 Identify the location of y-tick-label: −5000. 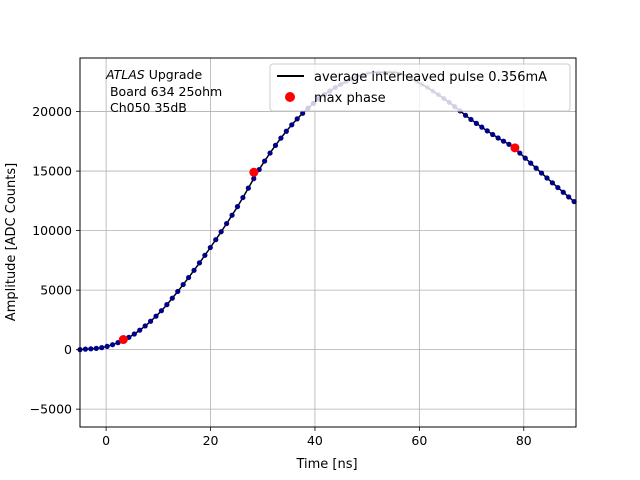
(51, 409).